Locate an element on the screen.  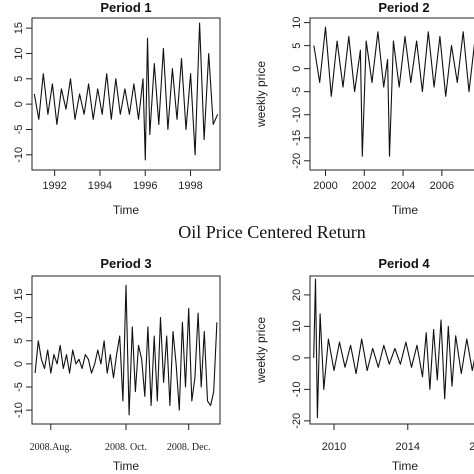
x-tick-label: 2014 is located at coordinates (408, 447).